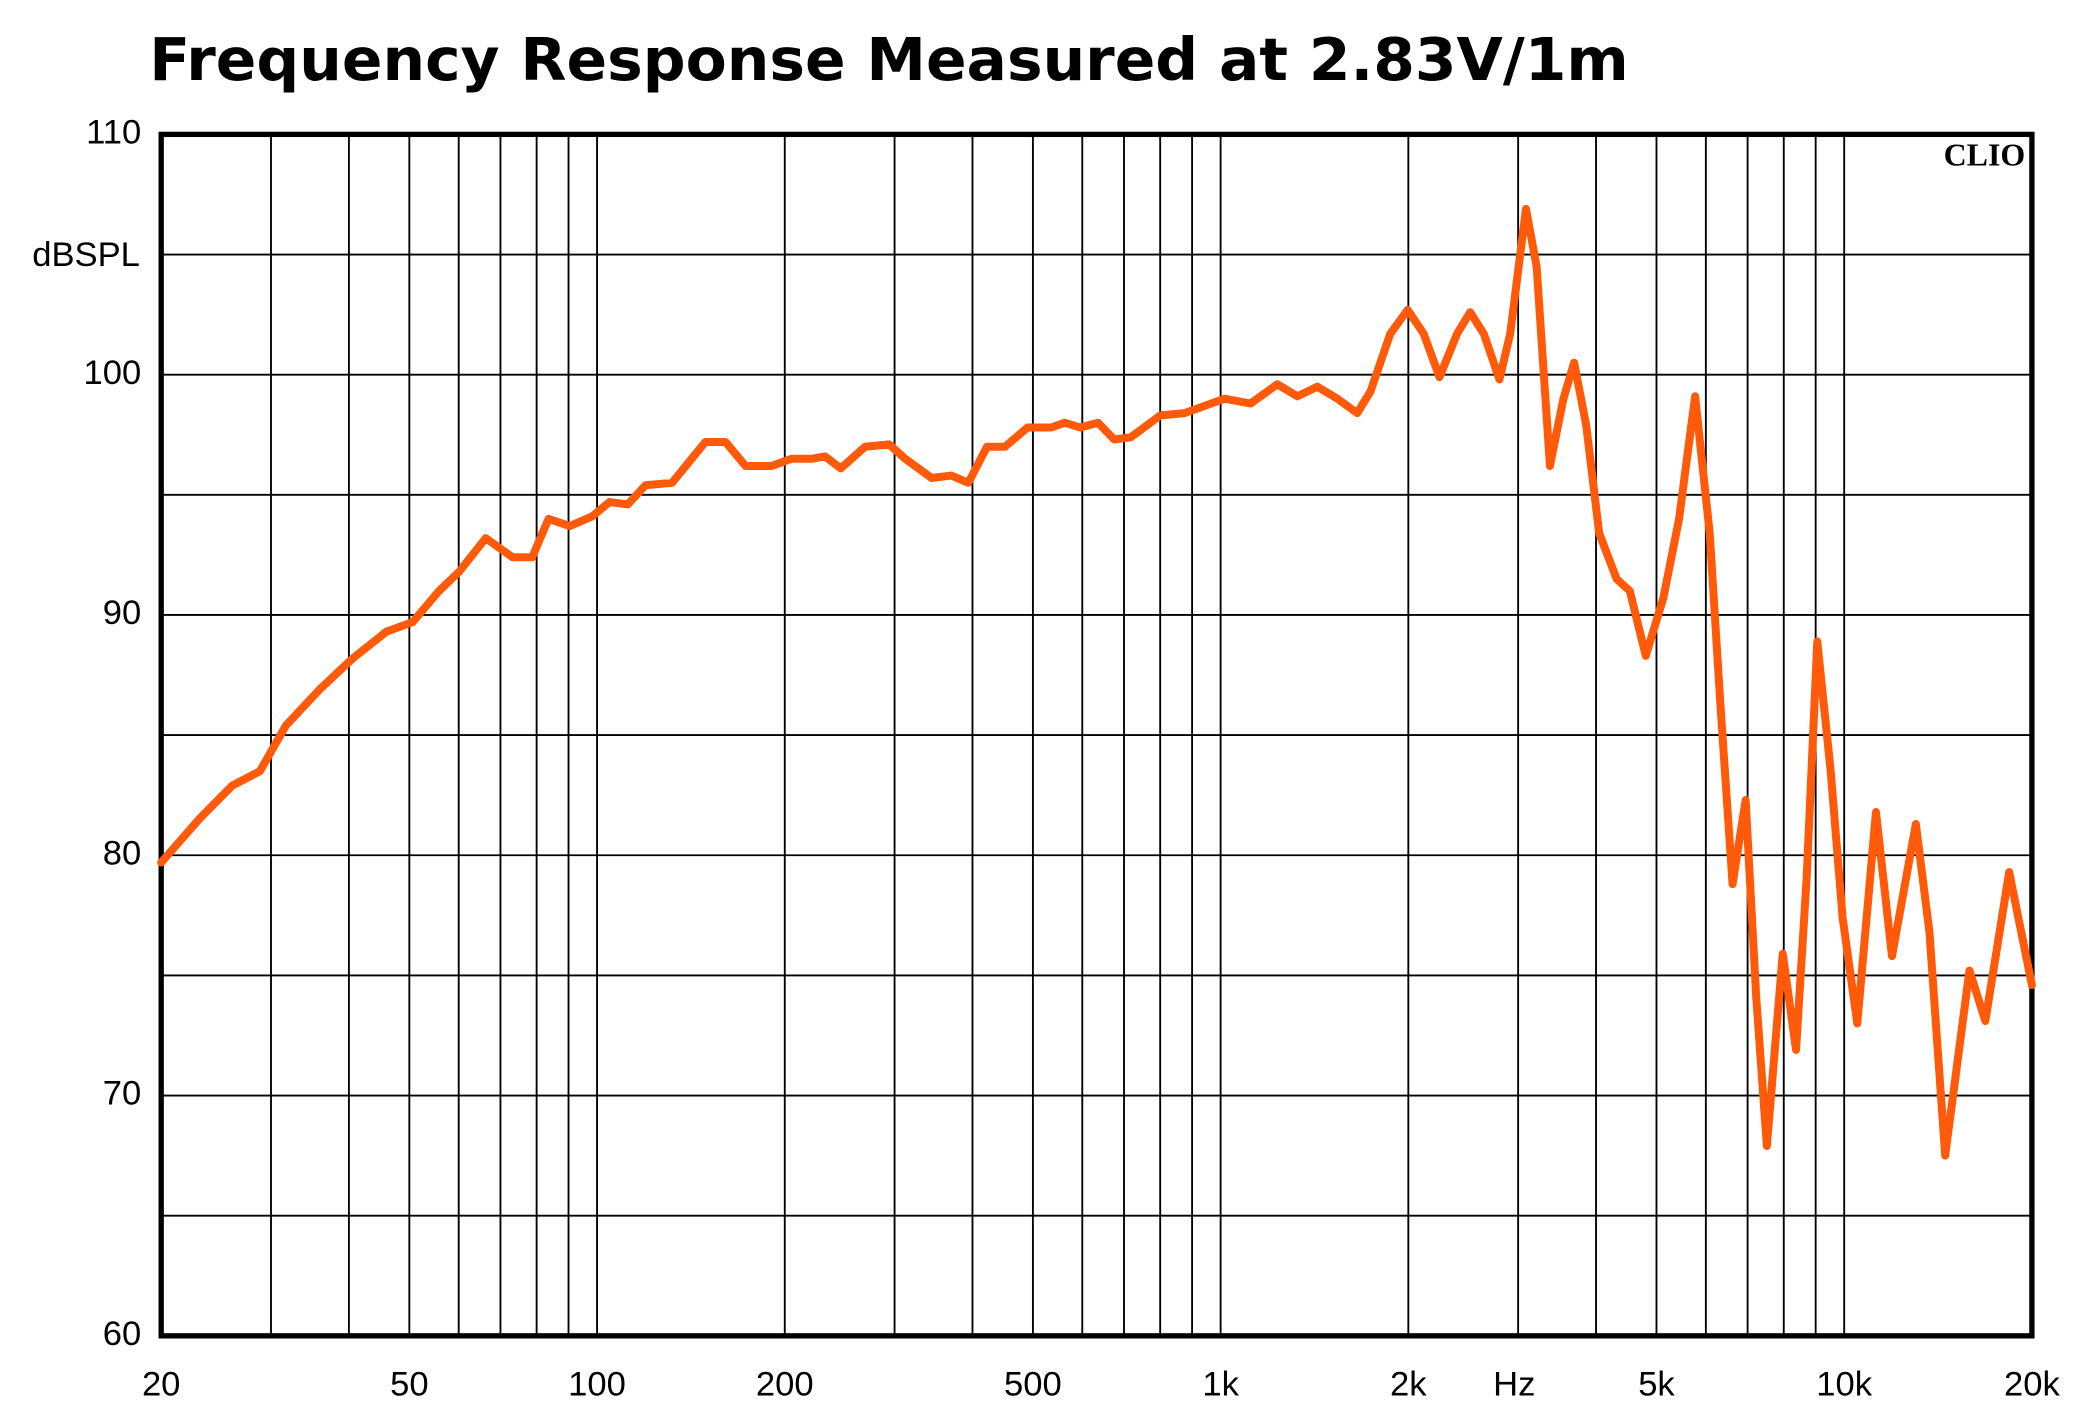  I want to click on x-tick-label: 200, so click(785, 1385).